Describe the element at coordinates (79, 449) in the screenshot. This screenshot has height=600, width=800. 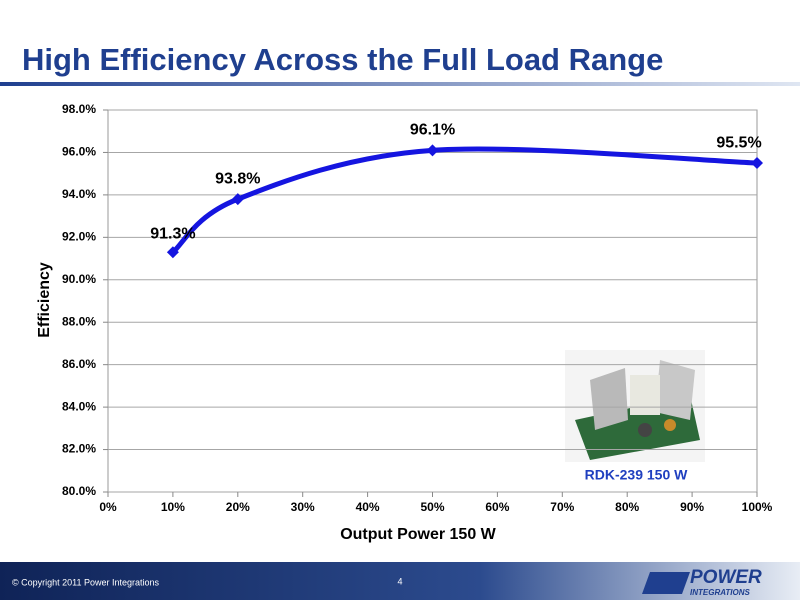
I see `y-tick-label: 82.0%` at that location.